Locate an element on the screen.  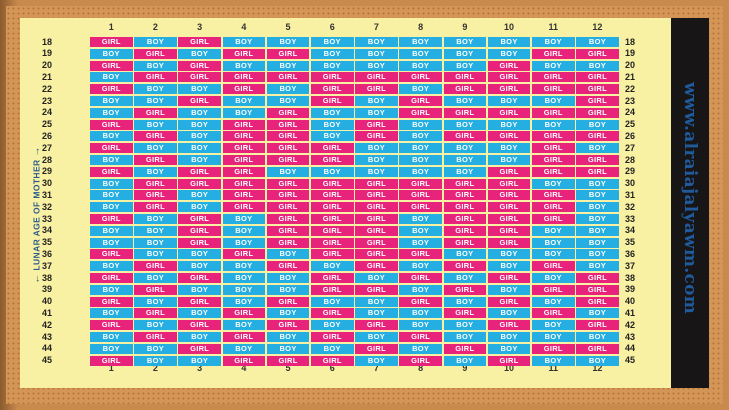
age-right-label: 18 is located at coordinates (629, 41).